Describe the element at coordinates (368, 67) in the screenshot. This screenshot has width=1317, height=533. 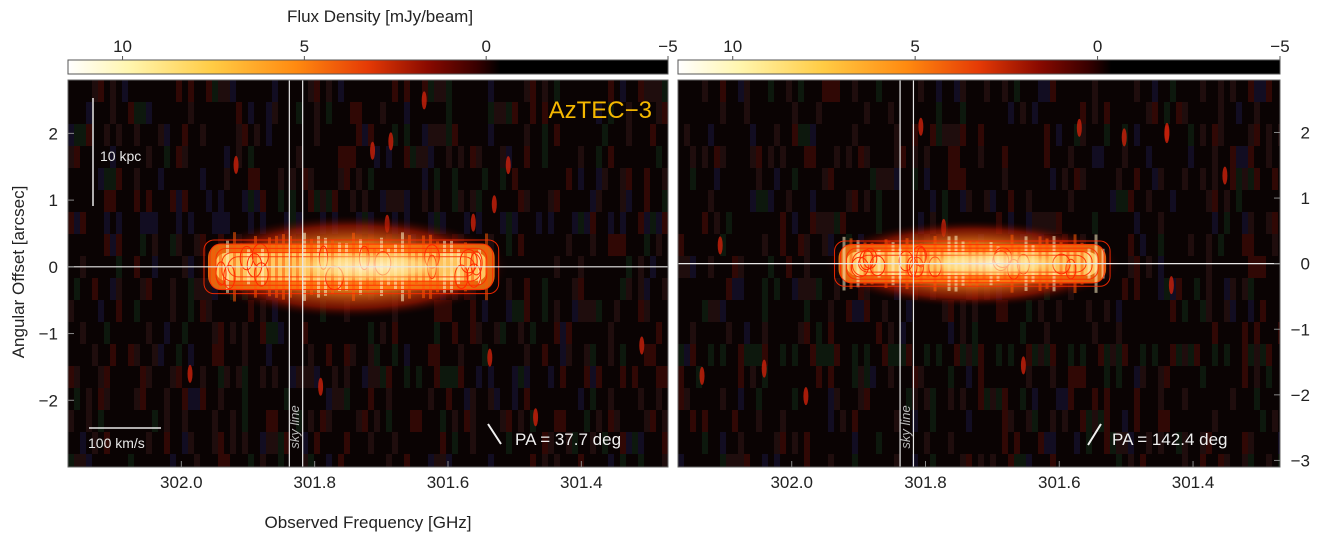
I see `colorbar-left-bar` at that location.